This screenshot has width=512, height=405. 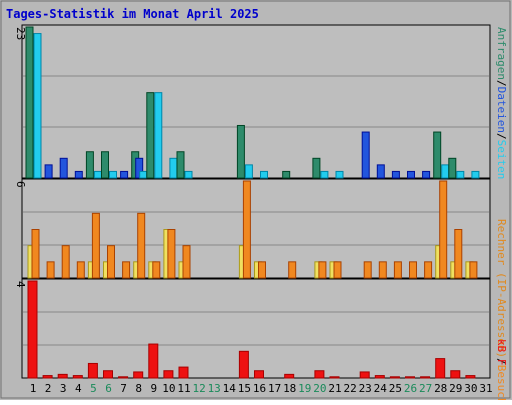 I want to click on x-tick-label: 7, so click(x=123, y=388).